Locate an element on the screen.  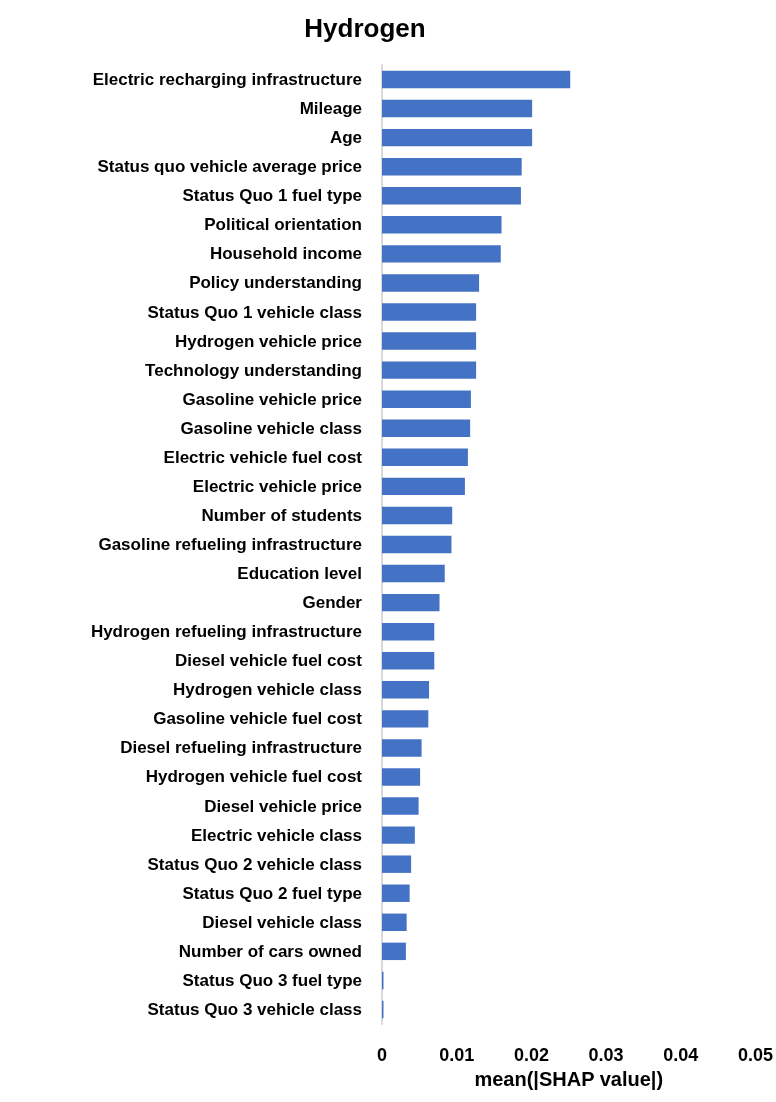
y-tick-label: Gender is located at coordinates (332, 603).